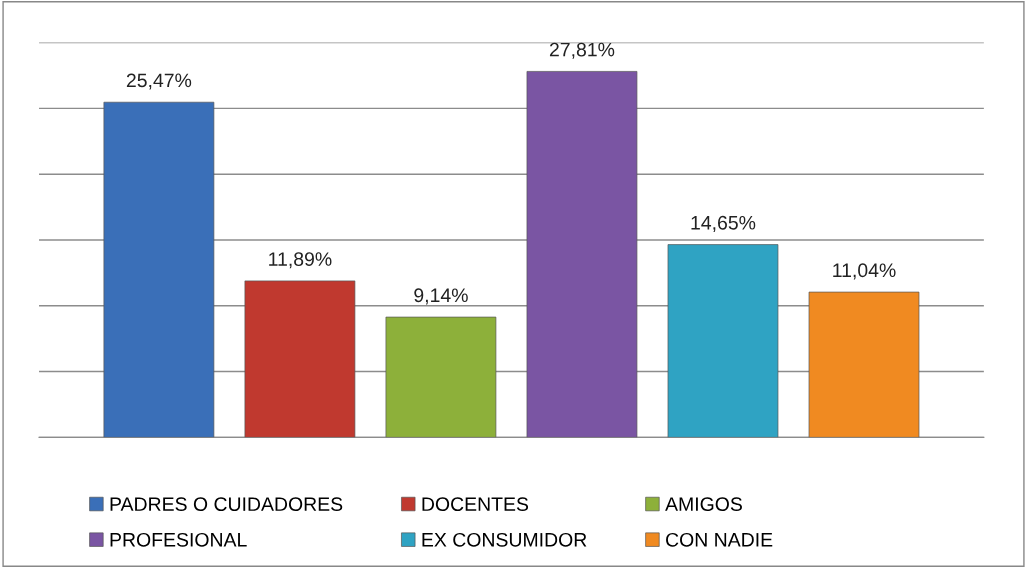  I want to click on data-label: 25,47%, so click(159, 81).